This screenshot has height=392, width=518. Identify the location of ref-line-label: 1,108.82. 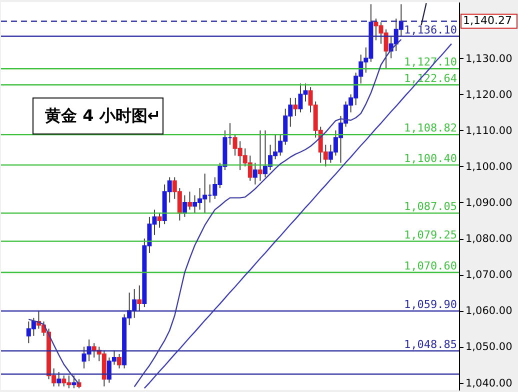
(430, 128).